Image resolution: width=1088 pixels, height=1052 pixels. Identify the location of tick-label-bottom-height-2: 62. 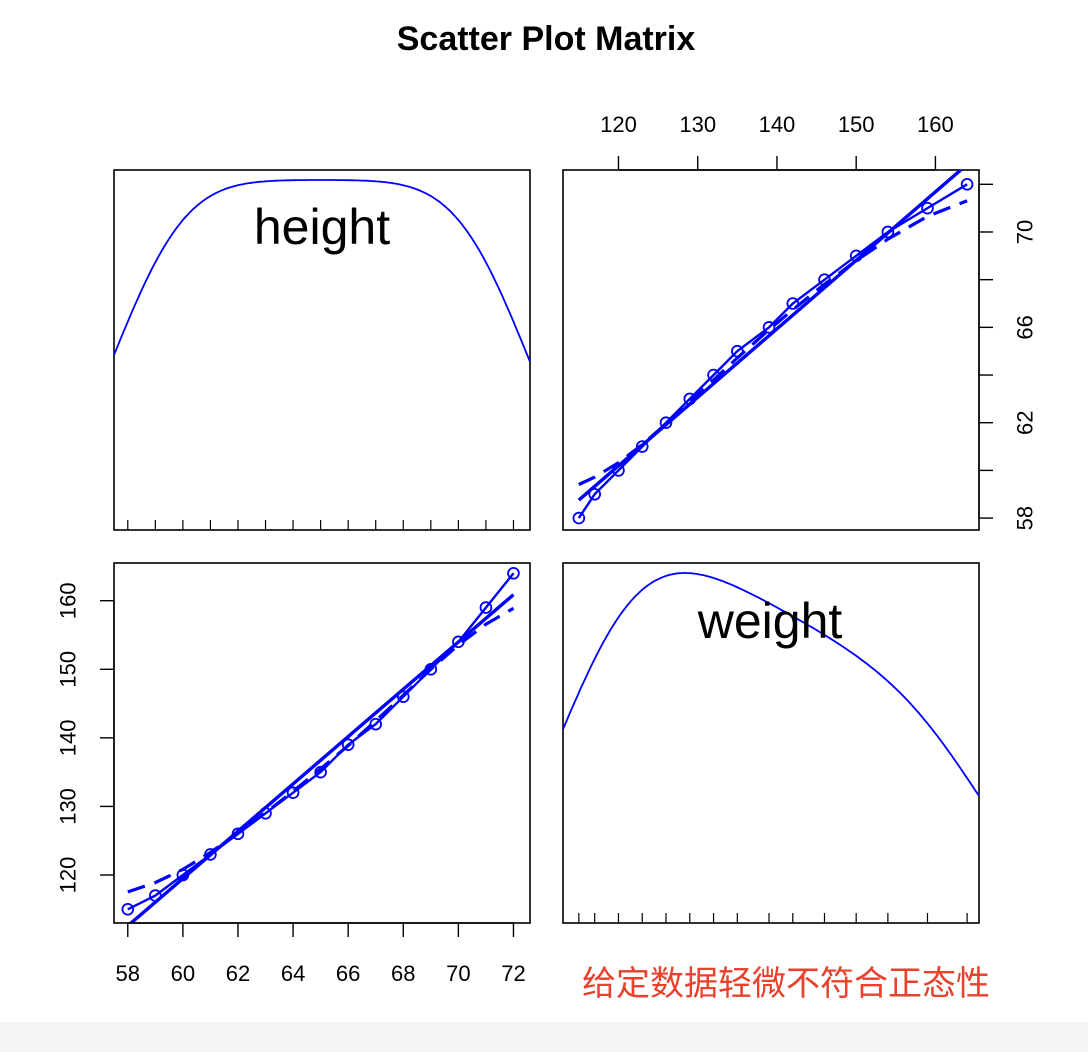
(238, 973).